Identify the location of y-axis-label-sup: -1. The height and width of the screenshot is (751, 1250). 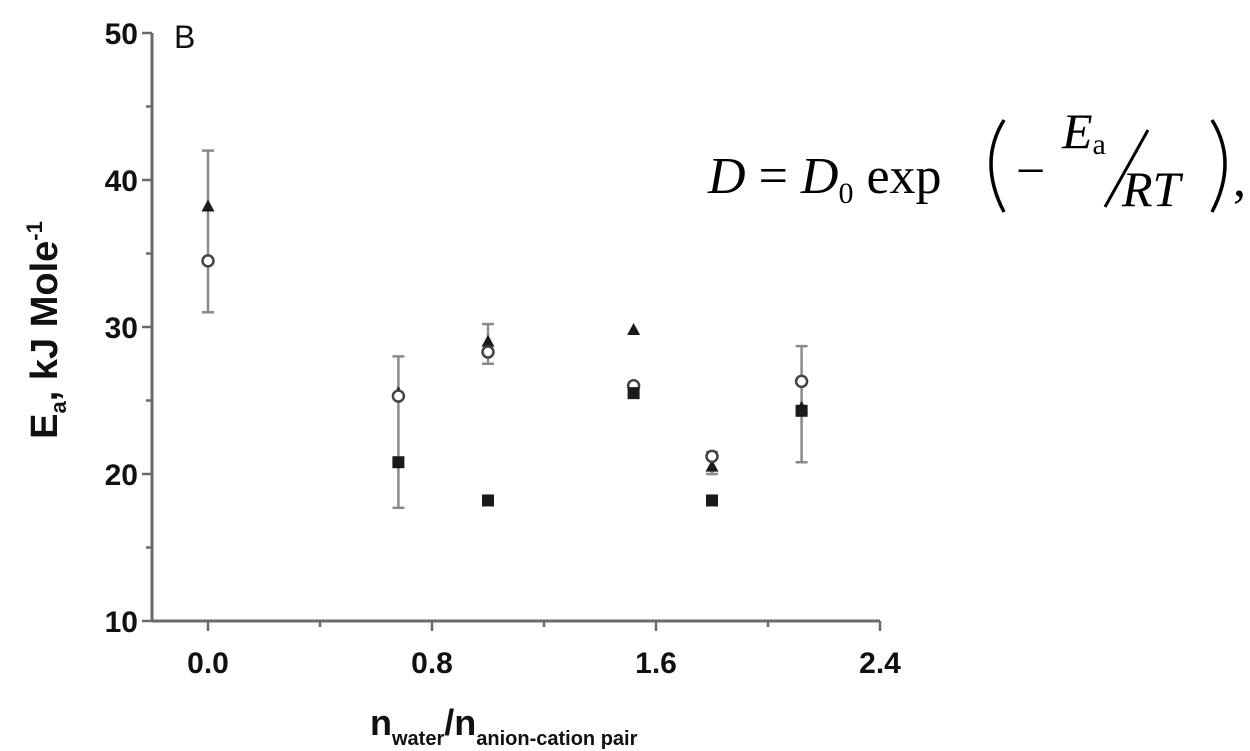
(34, 231).